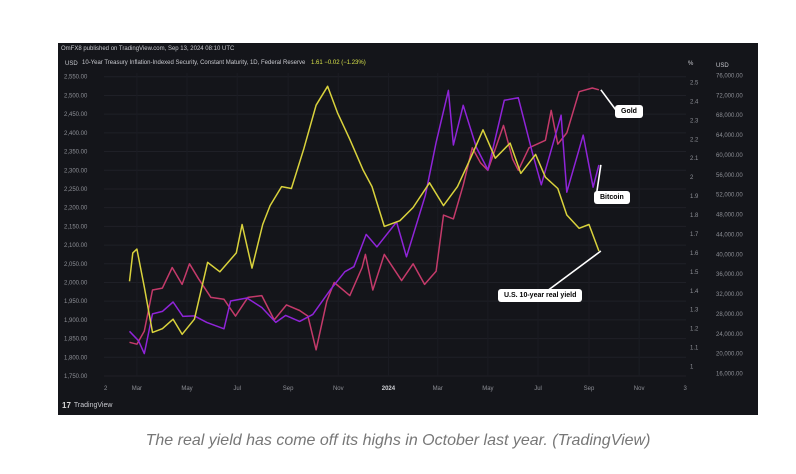 This screenshot has height=474, width=796. What do you see at coordinates (729, 315) in the screenshot?
I see `right-axis-tick-label: 28,000.00` at bounding box center [729, 315].